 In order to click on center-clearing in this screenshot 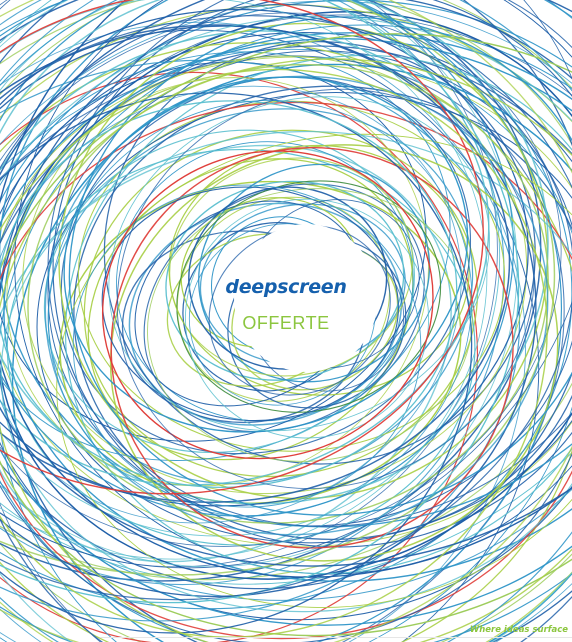, I will do `click(306, 298)`.